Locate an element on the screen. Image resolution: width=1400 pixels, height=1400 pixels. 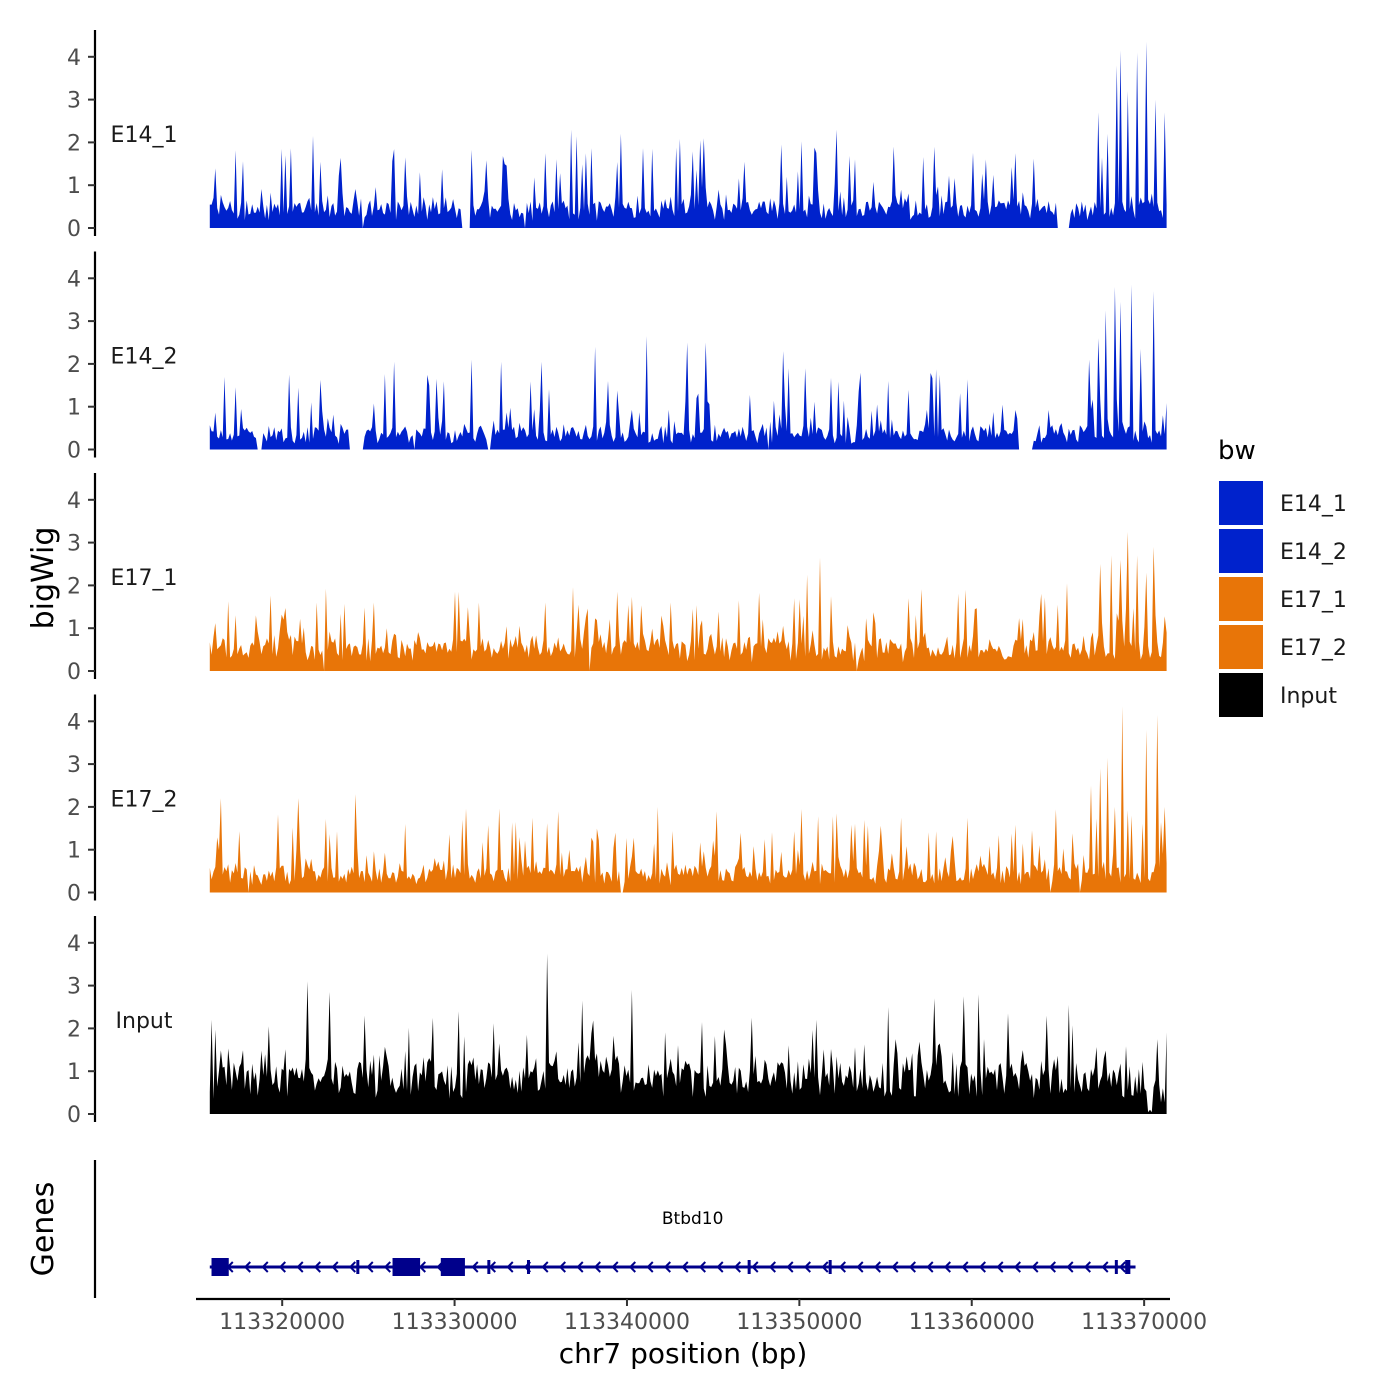
legend-title: bw is located at coordinates (1237, 451).